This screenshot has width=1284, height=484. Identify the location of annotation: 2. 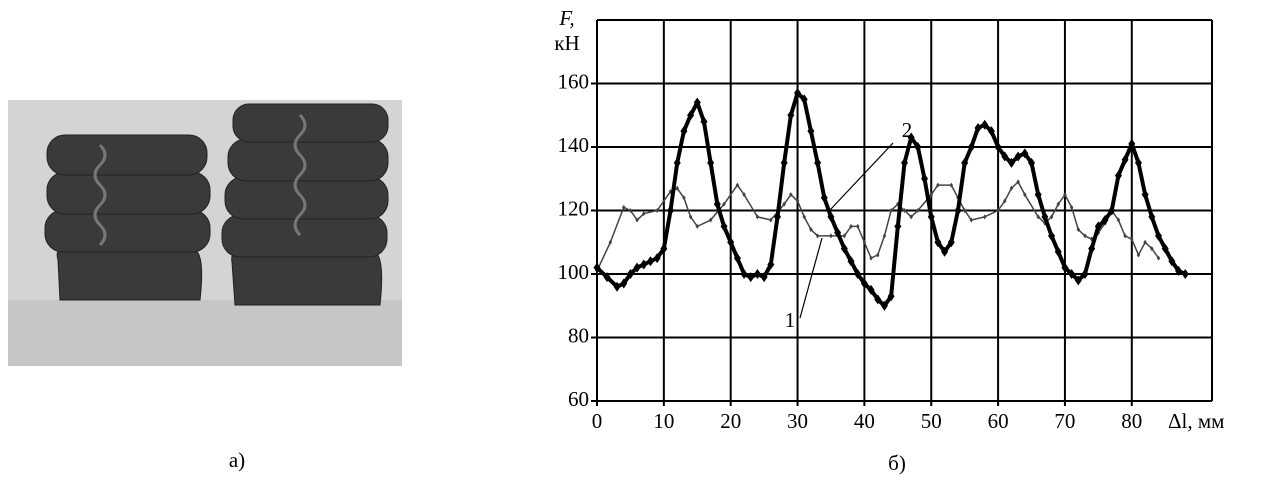
(907, 130).